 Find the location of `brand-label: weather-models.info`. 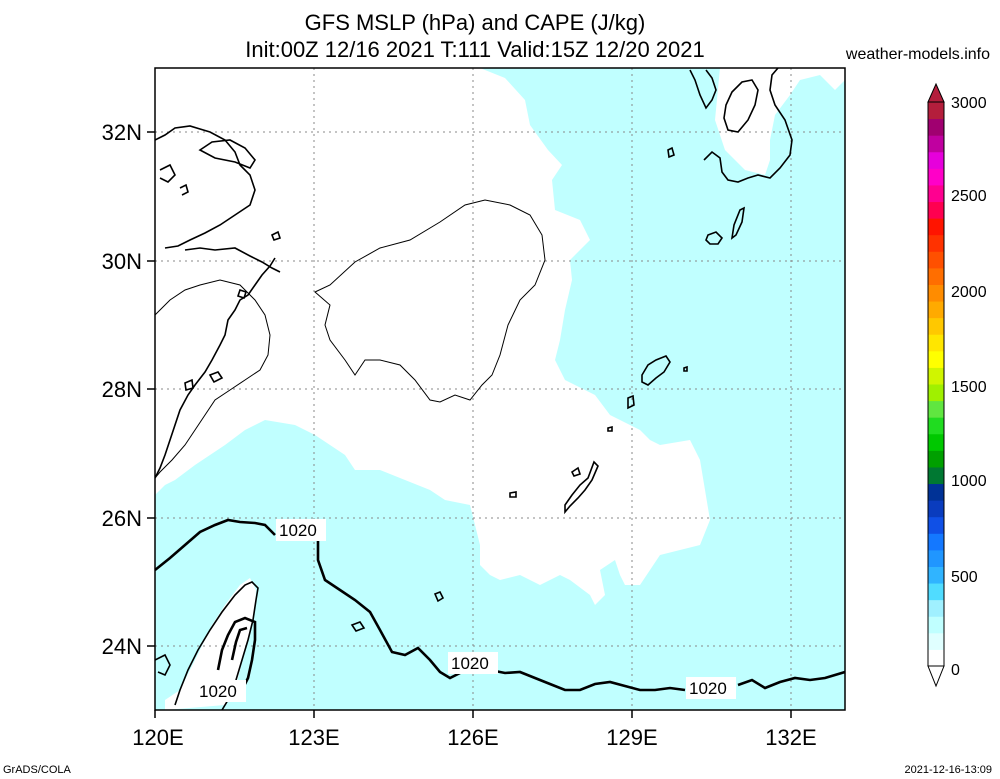

brand-label: weather-models.info is located at coordinates (917, 54).